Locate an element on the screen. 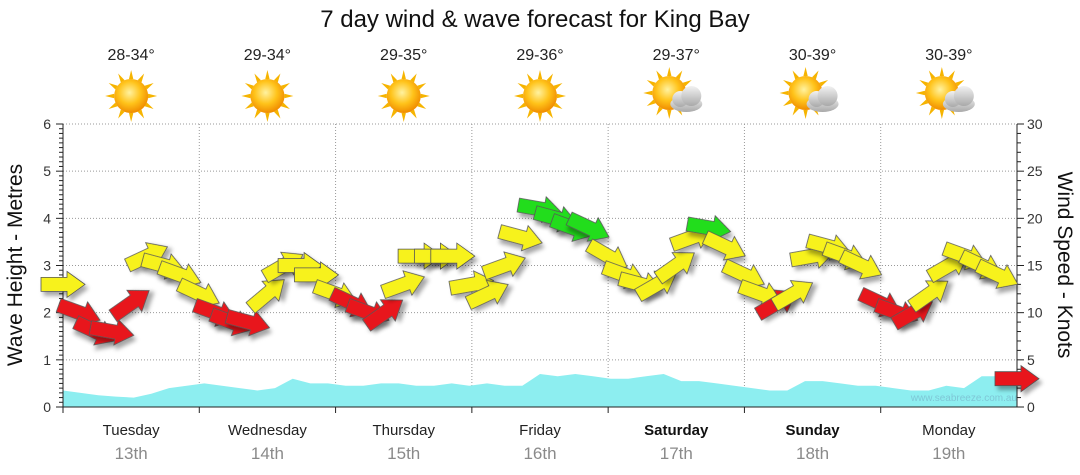 The width and height of the screenshot is (1080, 475). day-label: Sunday is located at coordinates (812, 430).